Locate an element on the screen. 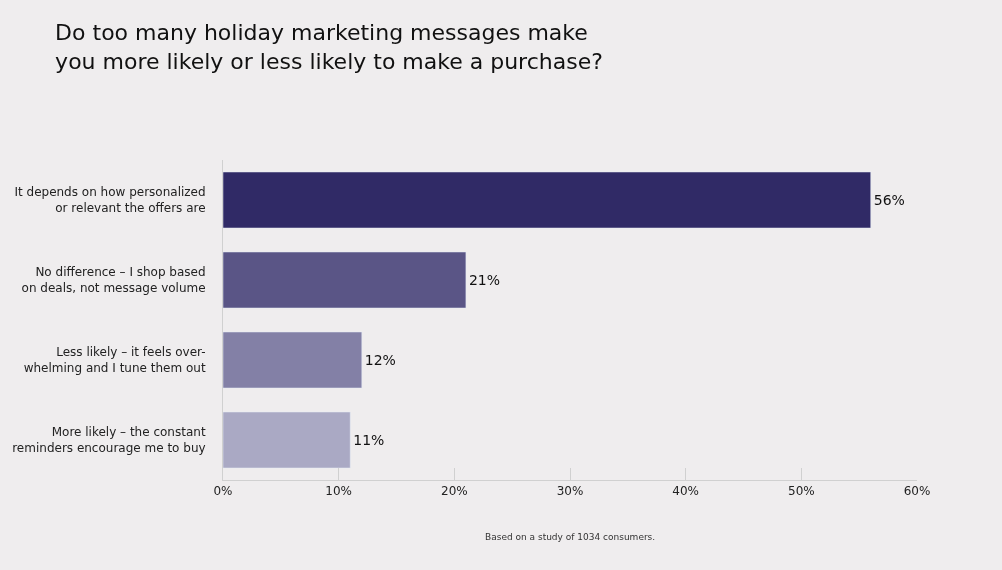 Image resolution: width=1002 pixels, height=570 pixels. x-tick-label: 30% is located at coordinates (570, 491).